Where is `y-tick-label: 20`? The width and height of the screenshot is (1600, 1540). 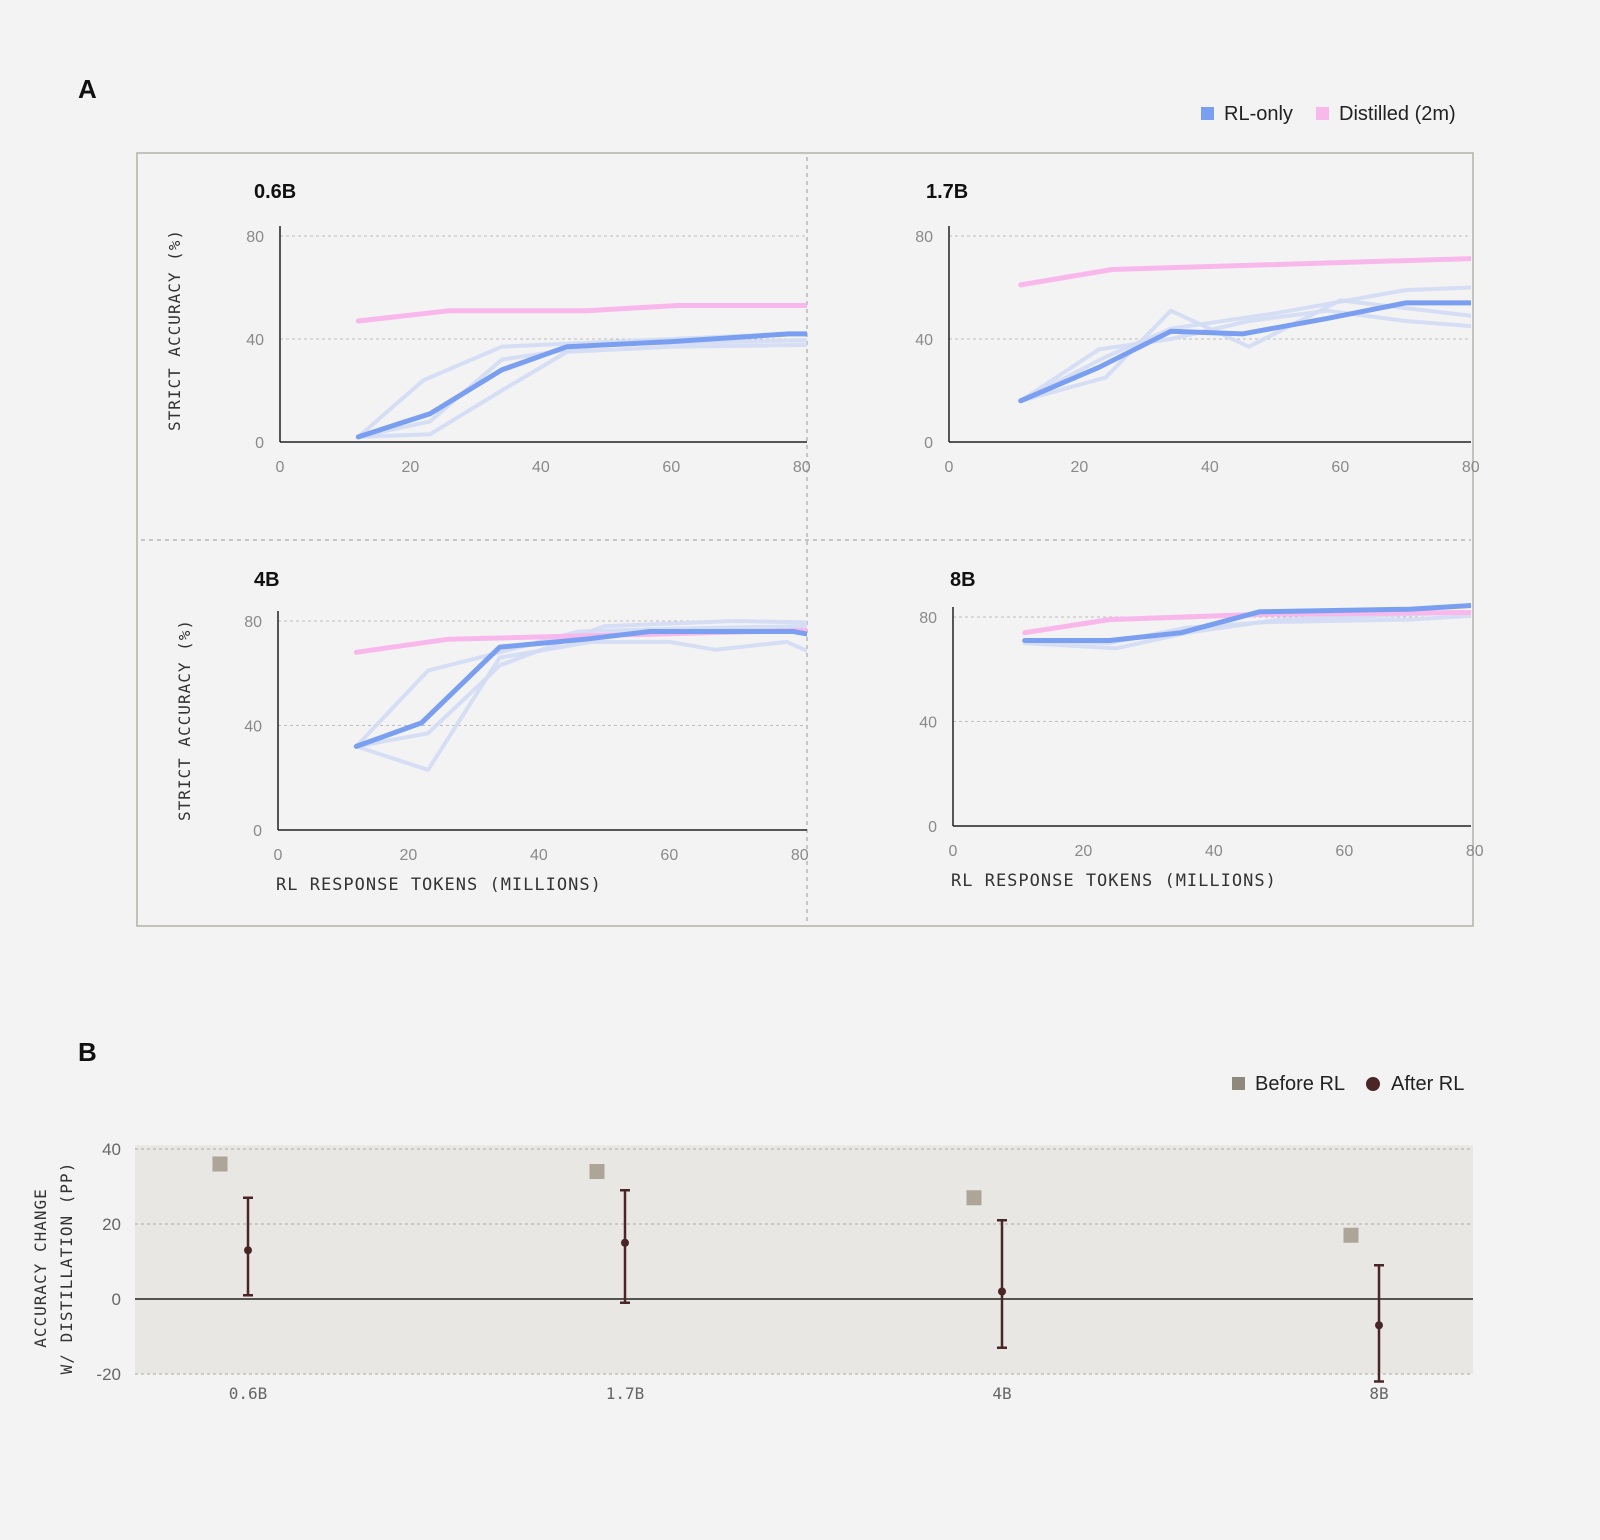
y-tick-label: 20 is located at coordinates (111, 1224).